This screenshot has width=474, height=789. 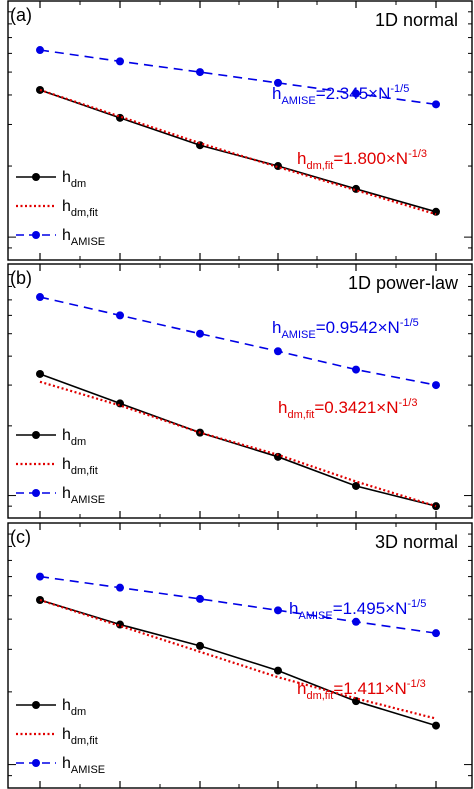 I want to click on annotation-amise: hAMISE=2.345×N-1/5, so click(x=340, y=95).